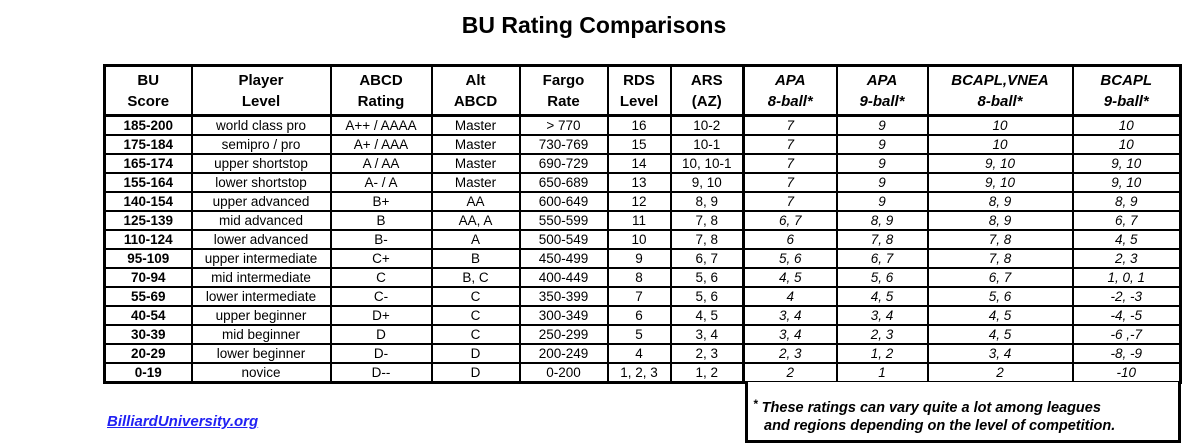  I want to click on table-cell: upper shortstop, so click(261, 163).